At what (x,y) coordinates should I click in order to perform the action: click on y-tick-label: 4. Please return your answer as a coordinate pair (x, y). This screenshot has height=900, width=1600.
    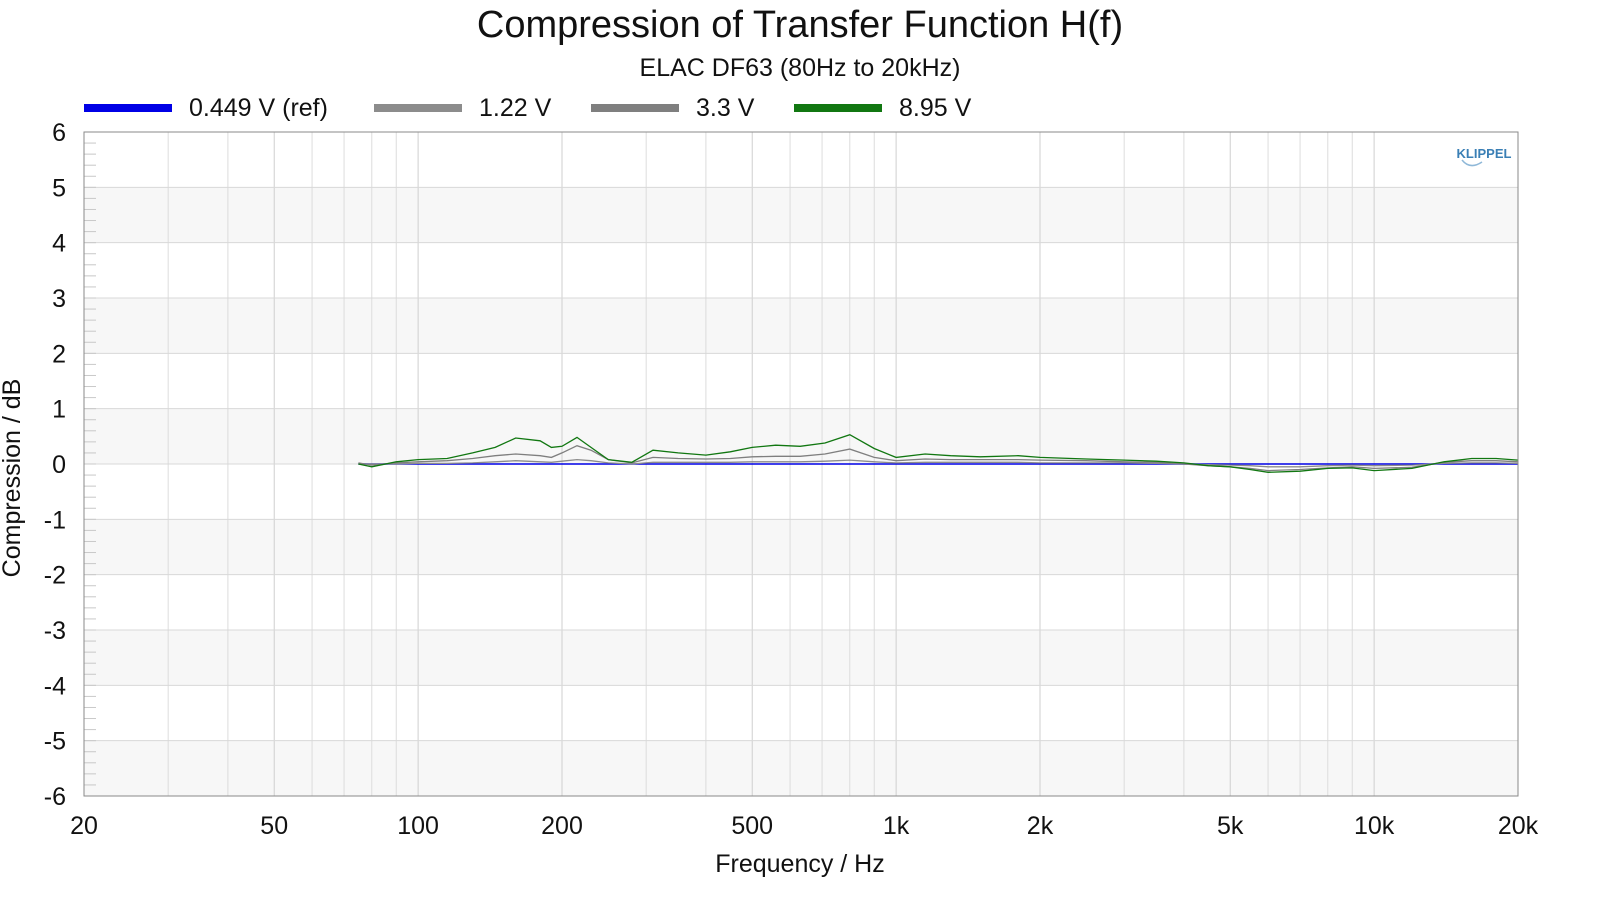
    Looking at the image, I should click on (59, 244).